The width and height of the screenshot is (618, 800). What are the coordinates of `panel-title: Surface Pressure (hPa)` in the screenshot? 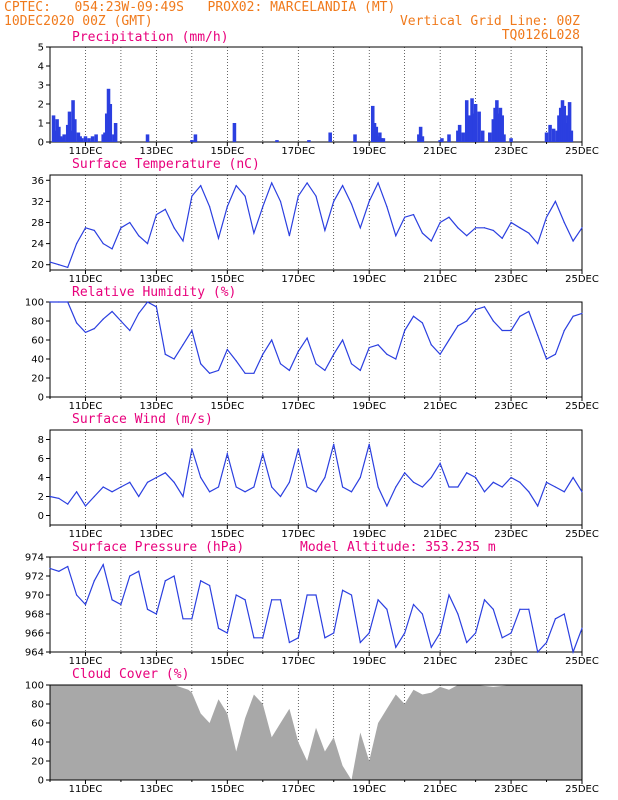 It's located at (158, 547).